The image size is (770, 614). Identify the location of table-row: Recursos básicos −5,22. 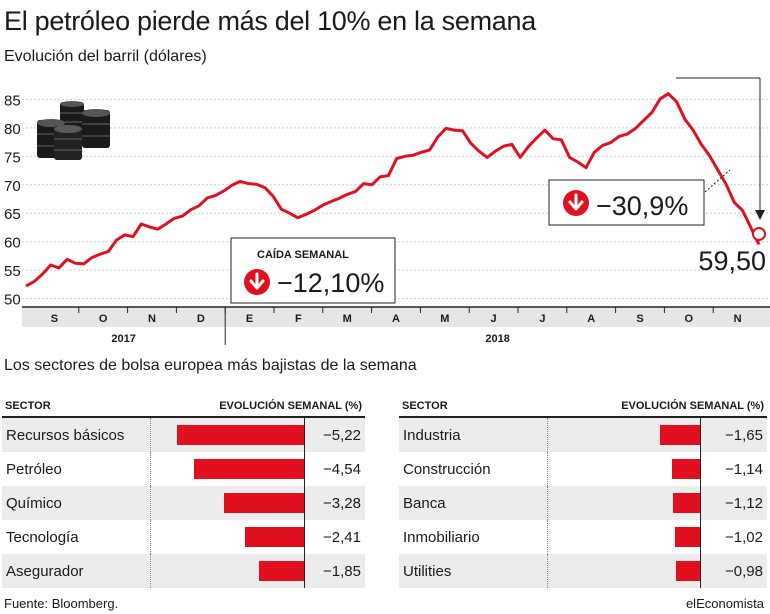
(183, 435).